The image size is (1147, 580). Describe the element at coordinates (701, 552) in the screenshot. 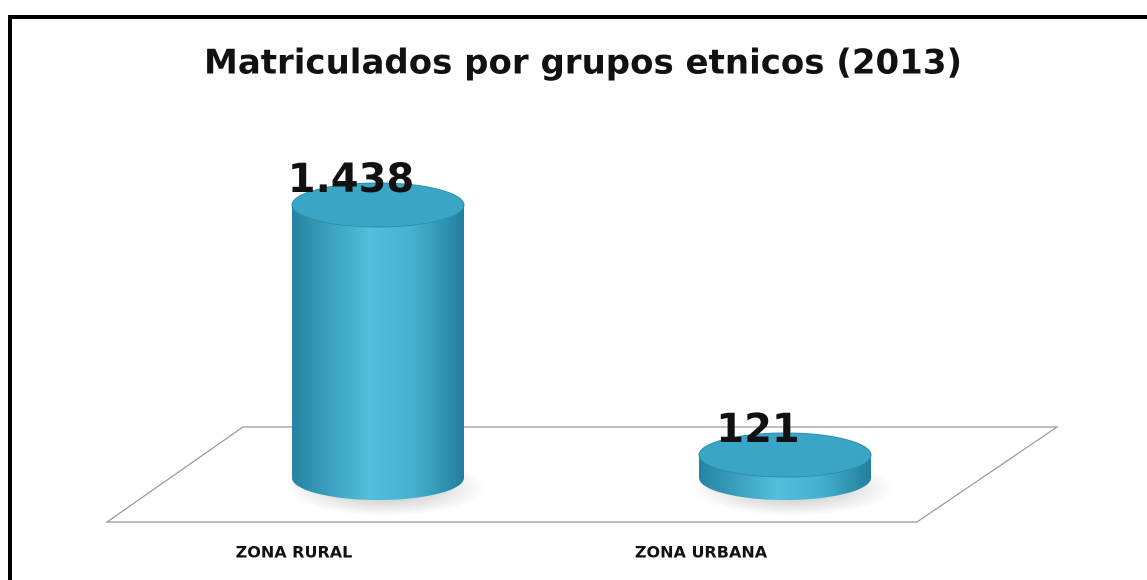

I see `x-tick-label: ZONA URBANA` at that location.